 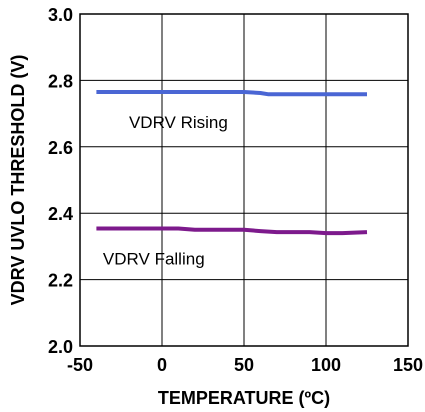 I want to click on y-tick-label: 2.2, so click(x=60, y=281).